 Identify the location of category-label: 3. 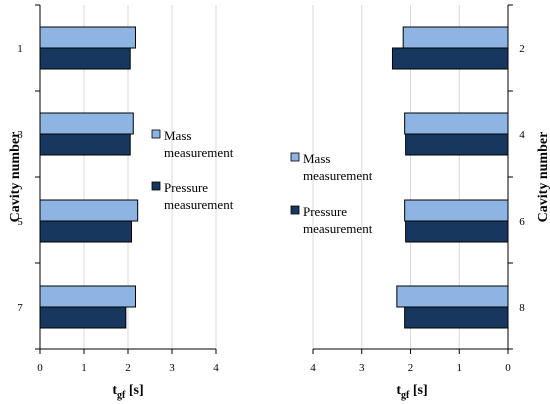
(20, 135).